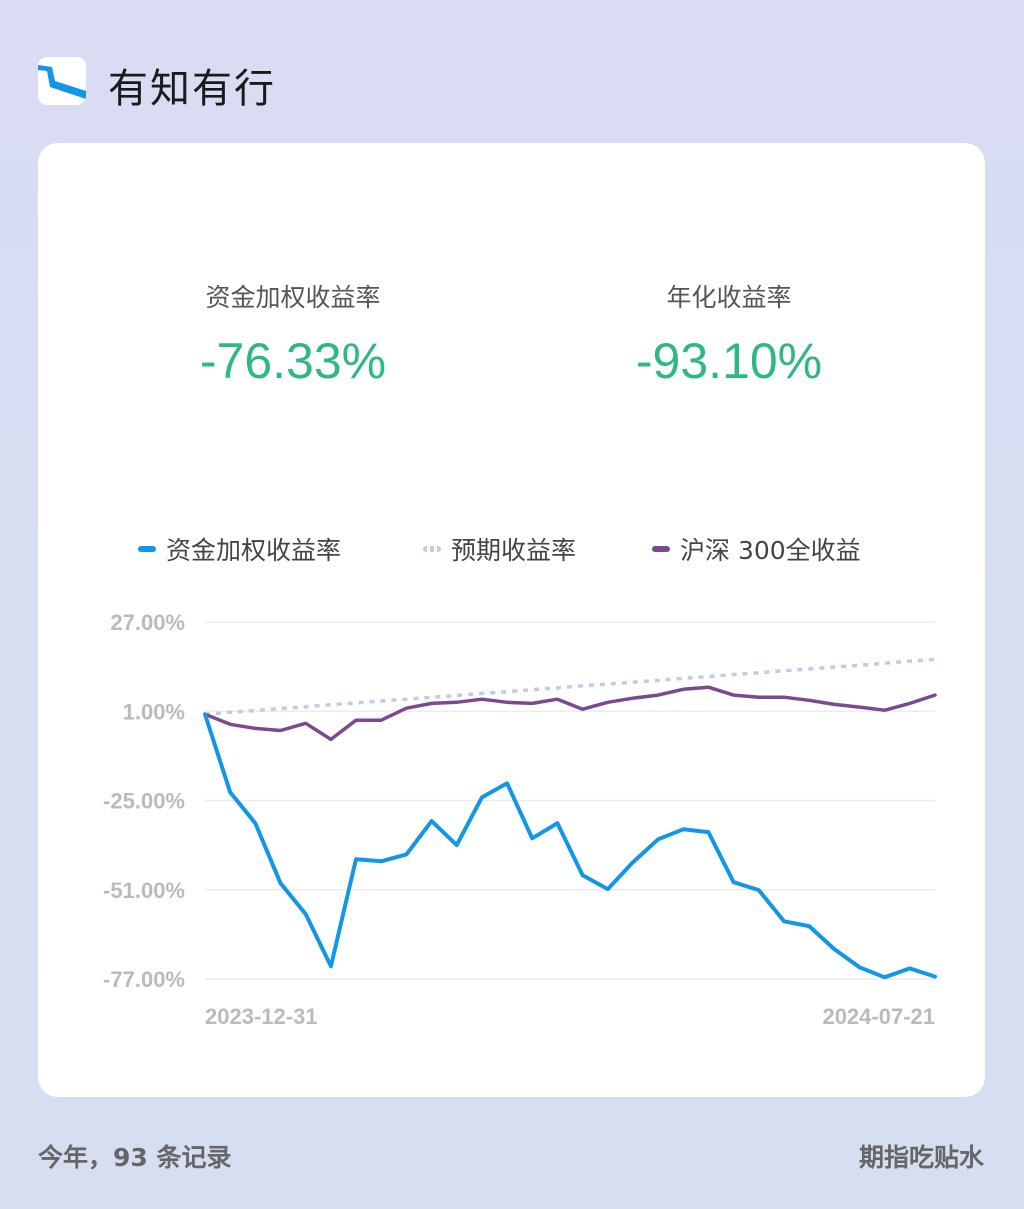 The width and height of the screenshot is (1024, 1209). What do you see at coordinates (770, 550) in the screenshot?
I see `legend-label: 沪深 300全收益` at bounding box center [770, 550].